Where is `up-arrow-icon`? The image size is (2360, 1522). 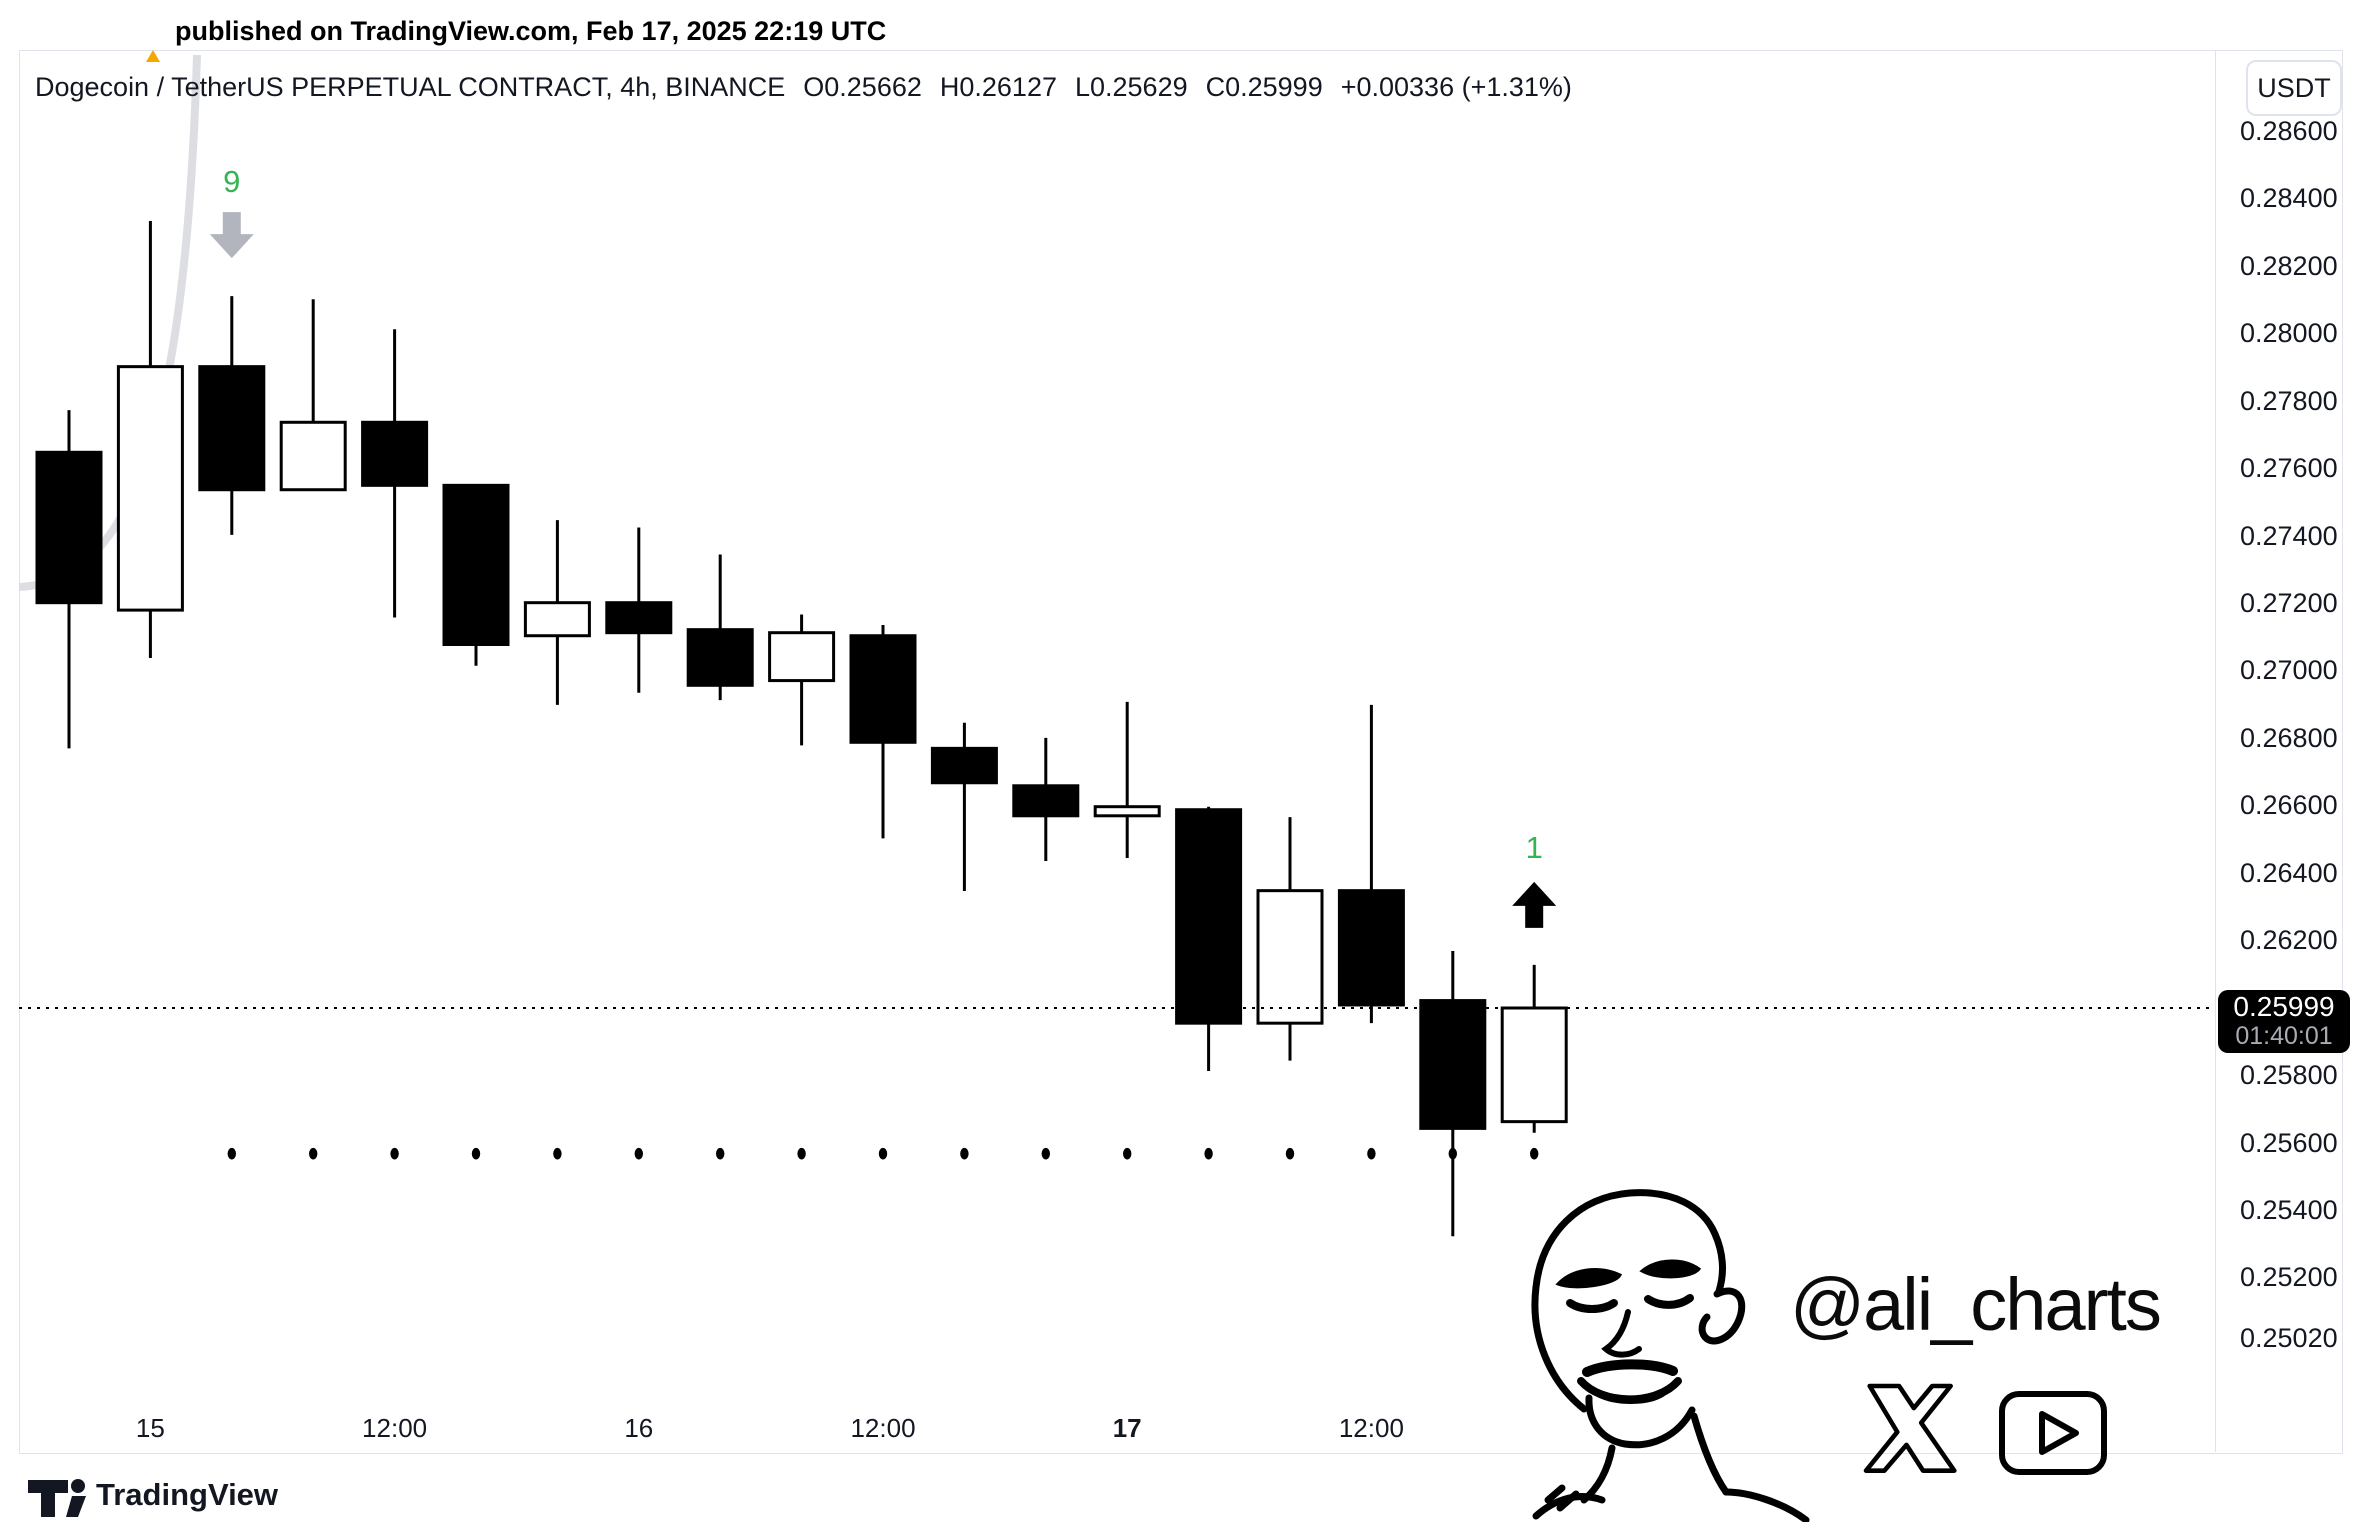 up-arrow-icon is located at coordinates (1534, 904).